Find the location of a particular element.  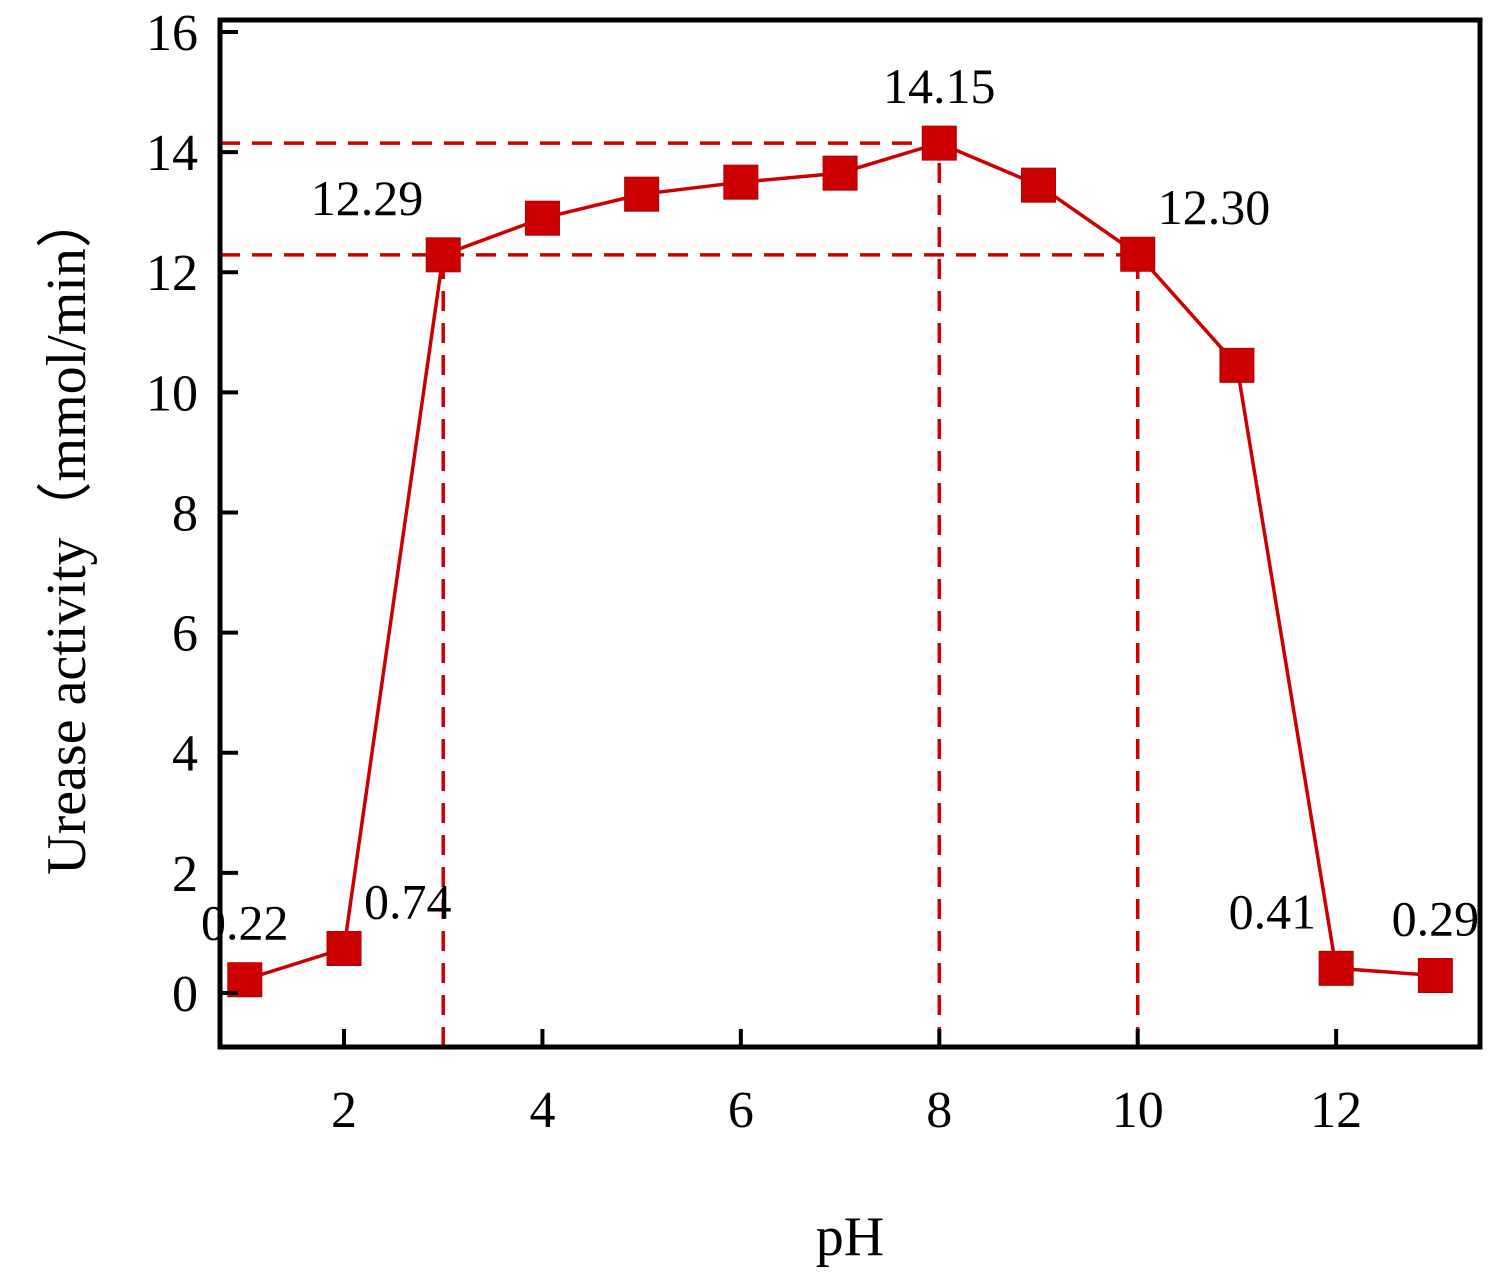

y-axis: 0 2 4 6 8 10 12 14 16 is located at coordinates (192, 514).